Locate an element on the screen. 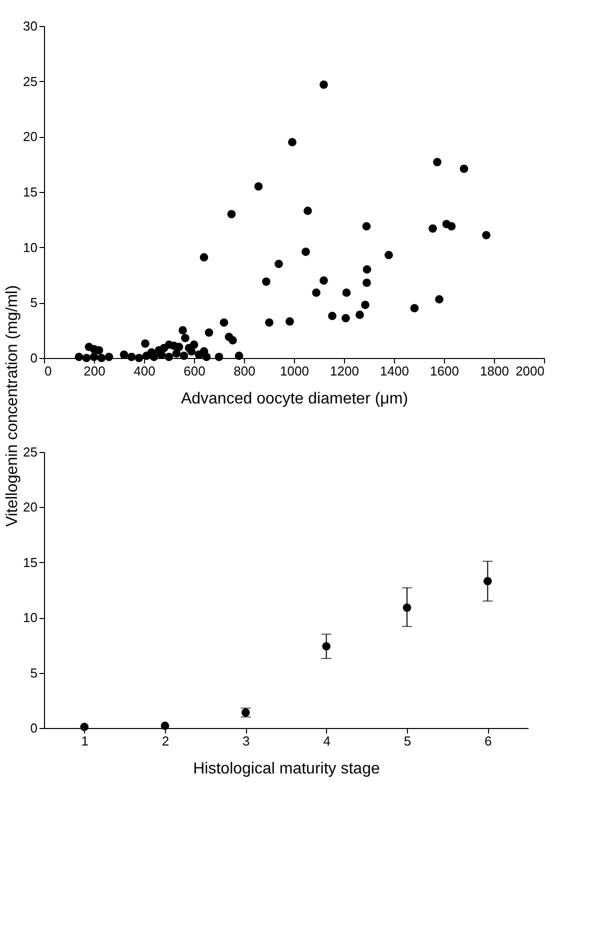 Image resolution: width=613 pixels, height=930 pixels. x-axis-title: Advanced oocyte diameter (μm) is located at coordinates (294, 399).